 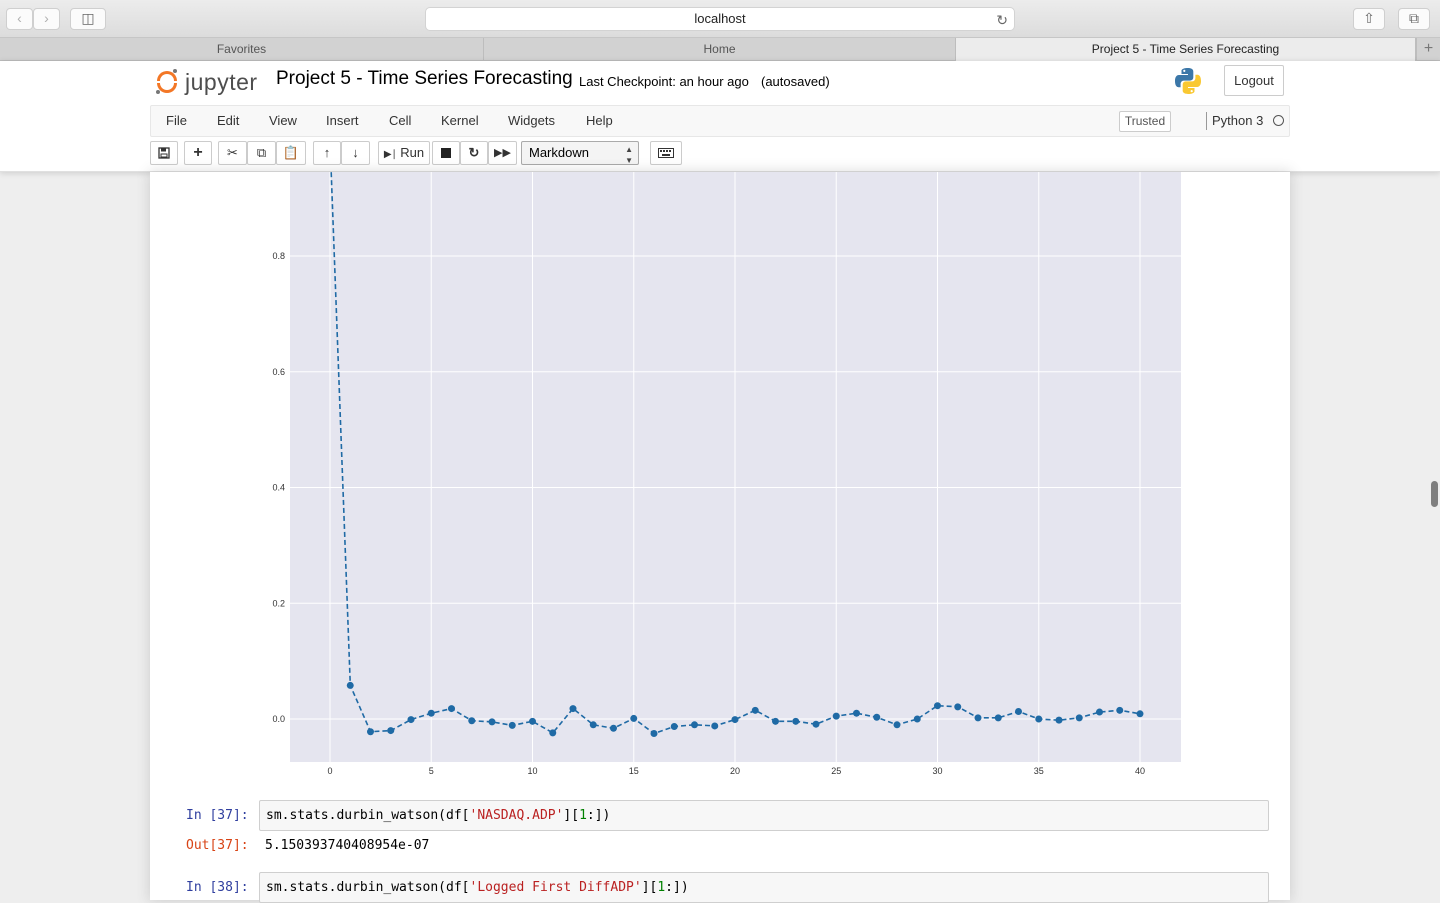 I want to click on menu-file: File, so click(x=176, y=120).